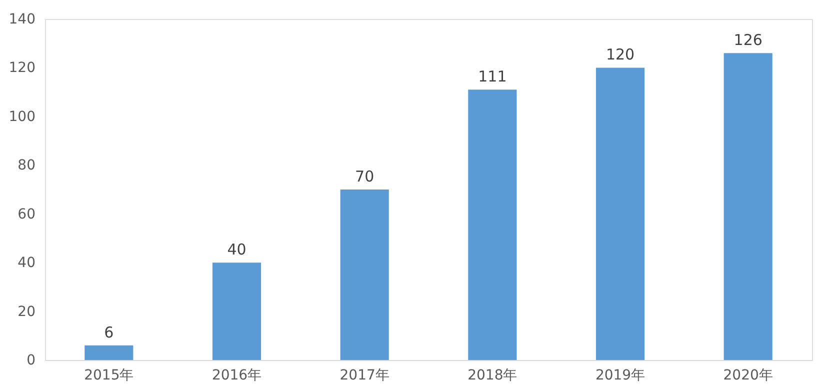 This screenshot has height=388, width=827. I want to click on y-tick-label: 40, so click(27, 263).